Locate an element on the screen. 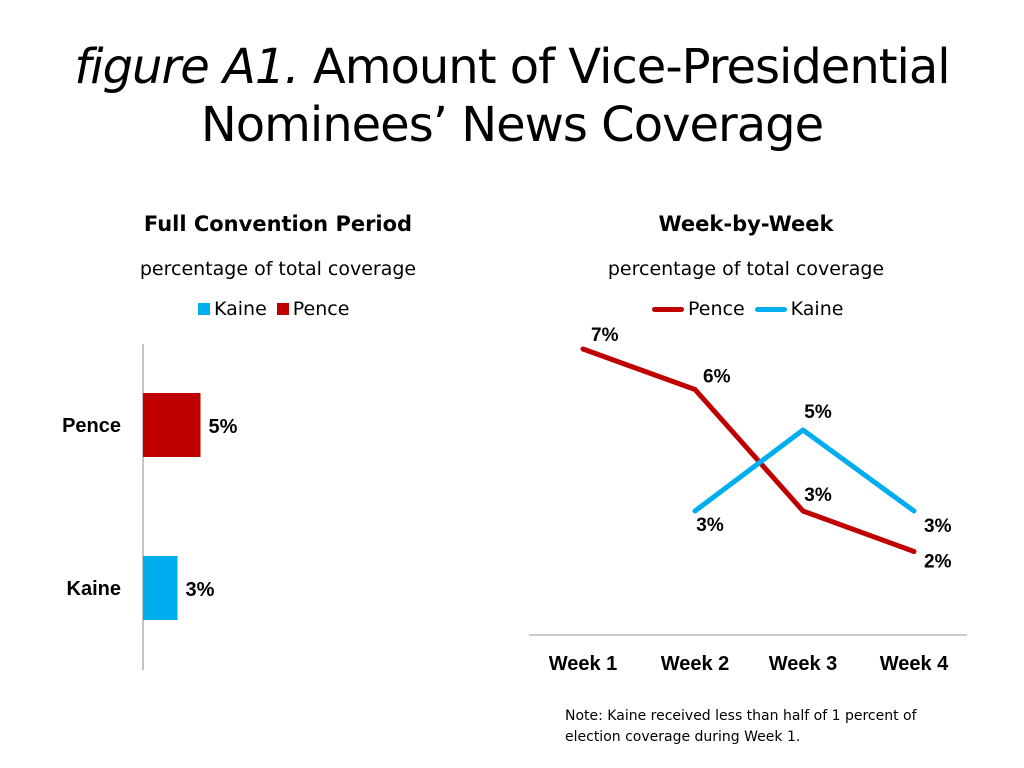  figure-title-line2: Nominees’ News Coverage is located at coordinates (512, 125).